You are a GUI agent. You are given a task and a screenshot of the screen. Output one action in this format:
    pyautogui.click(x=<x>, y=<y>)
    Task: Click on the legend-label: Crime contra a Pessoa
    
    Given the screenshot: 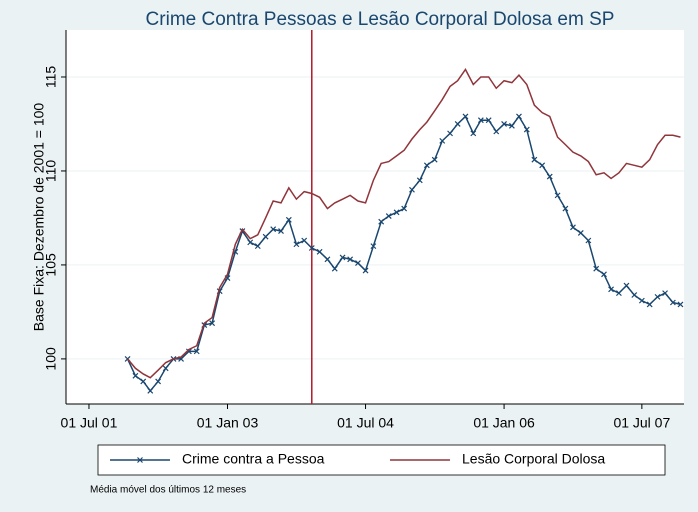 What is the action you would take?
    pyautogui.click(x=253, y=459)
    